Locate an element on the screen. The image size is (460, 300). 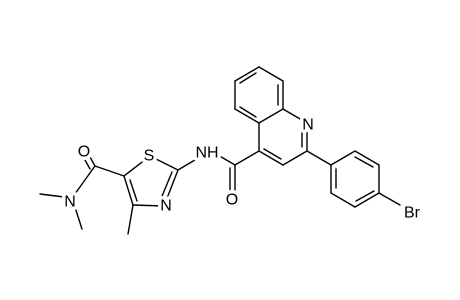
atom-label: NH is located at coordinates (206, 153).